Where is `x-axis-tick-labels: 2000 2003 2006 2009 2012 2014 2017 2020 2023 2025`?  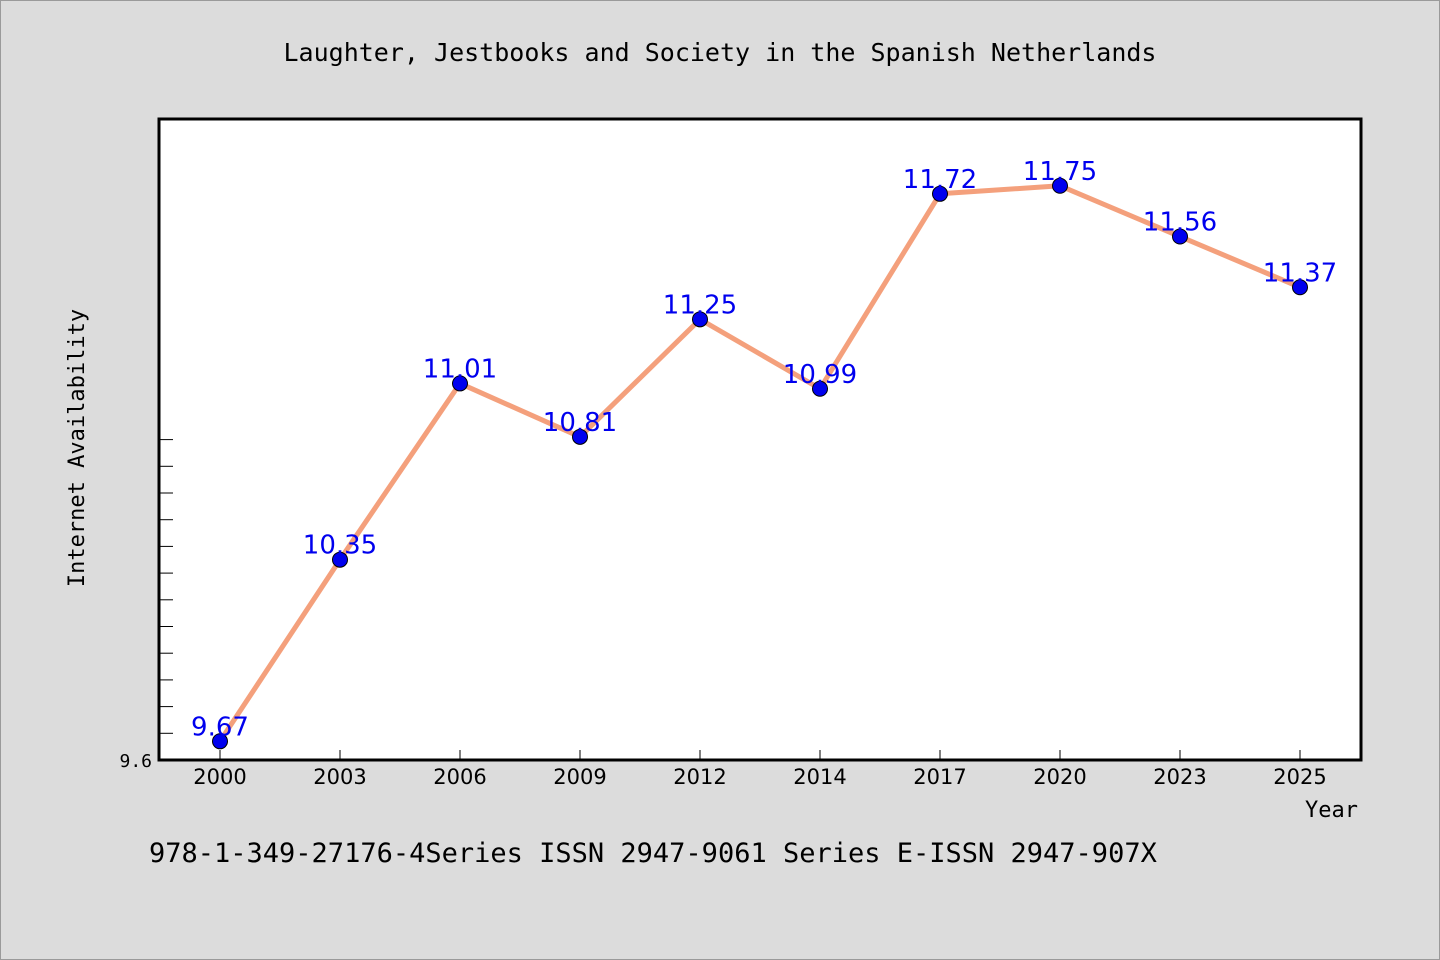 x-axis-tick-labels: 2000 2003 2006 2009 2012 2014 2017 2020 2023 2025 is located at coordinates (759, 777).